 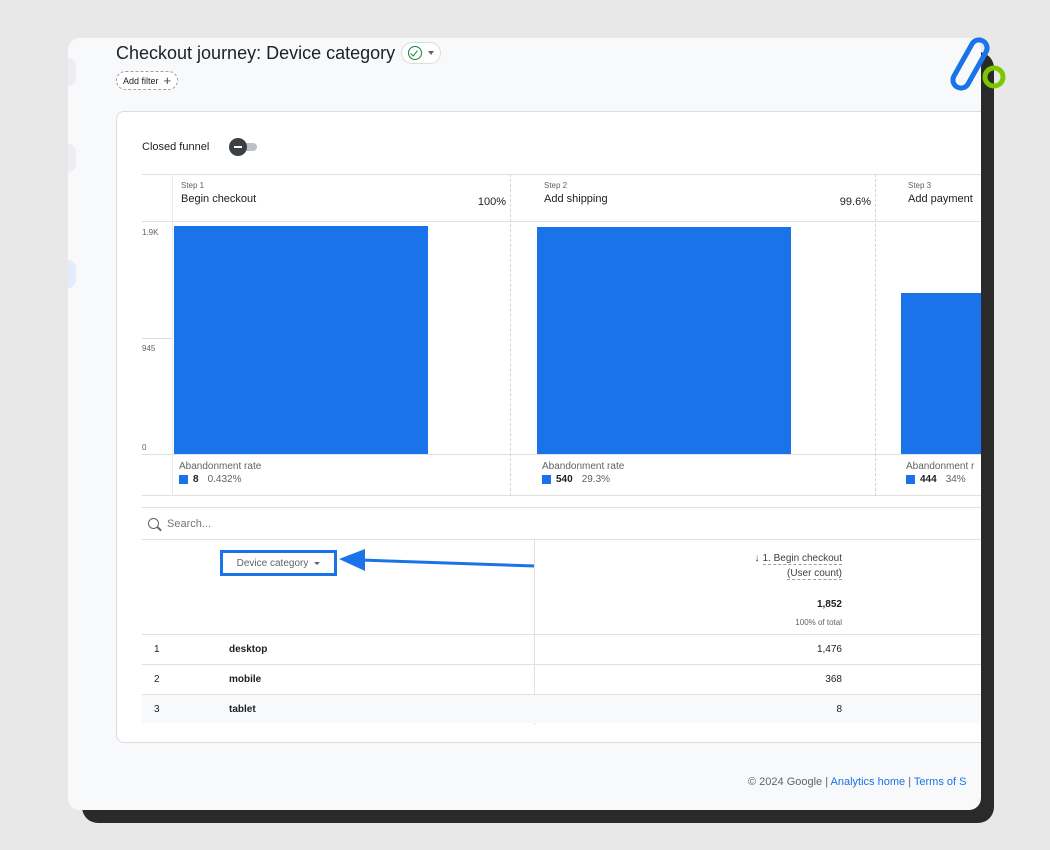 What do you see at coordinates (561, 523) in the screenshot?
I see `table-search` at bounding box center [561, 523].